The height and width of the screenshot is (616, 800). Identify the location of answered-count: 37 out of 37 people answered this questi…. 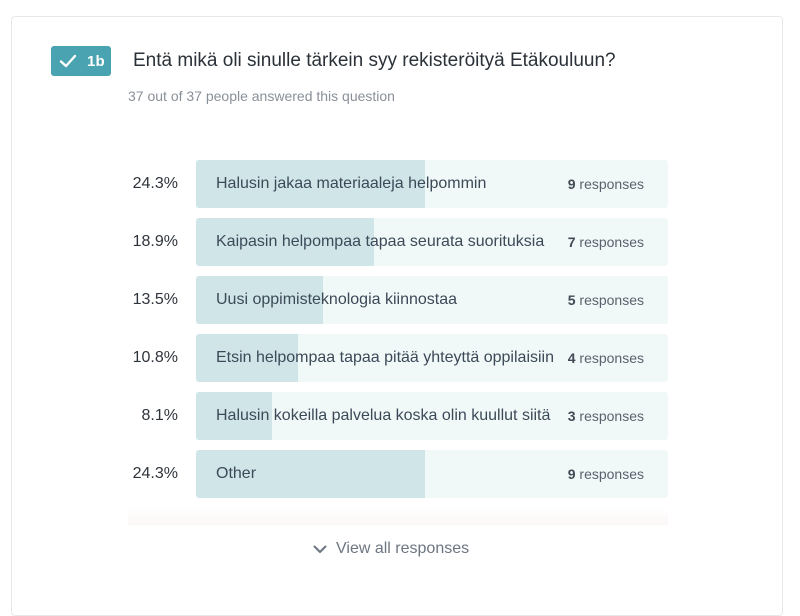
(261, 96).